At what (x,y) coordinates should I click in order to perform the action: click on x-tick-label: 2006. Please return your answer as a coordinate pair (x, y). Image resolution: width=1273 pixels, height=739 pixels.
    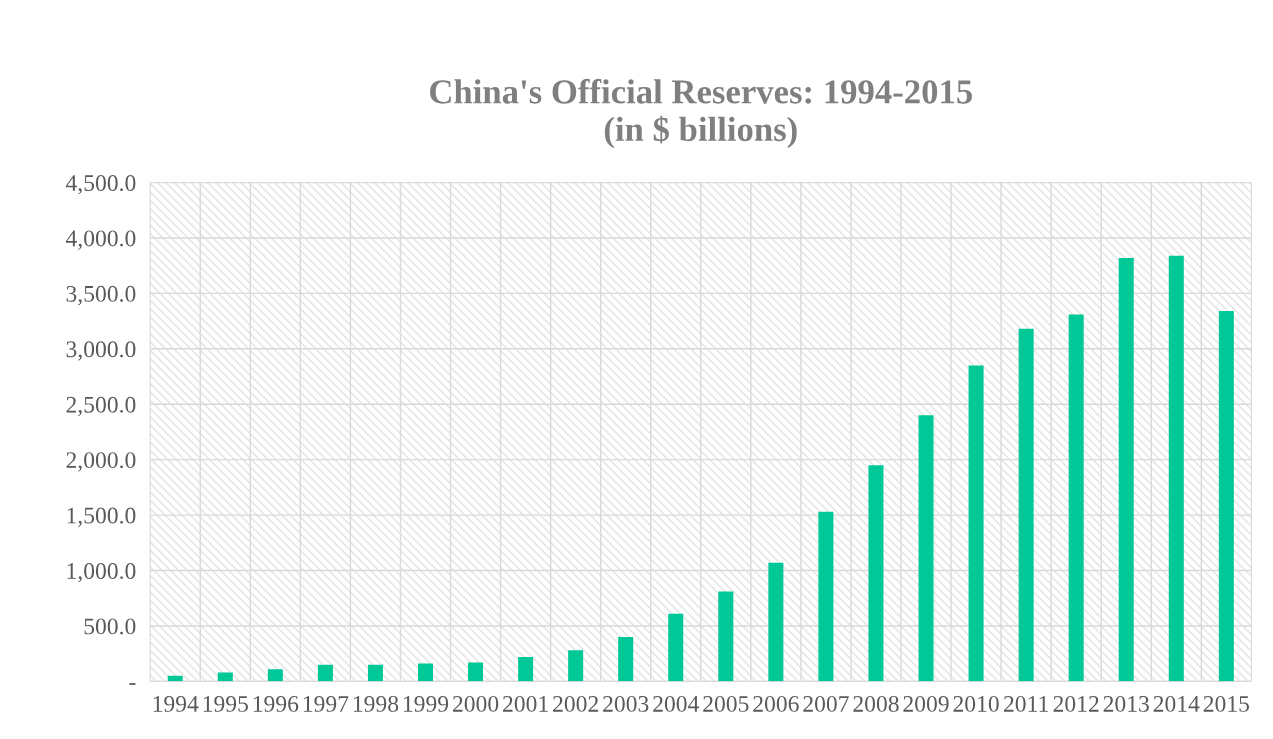
    Looking at the image, I should click on (776, 703).